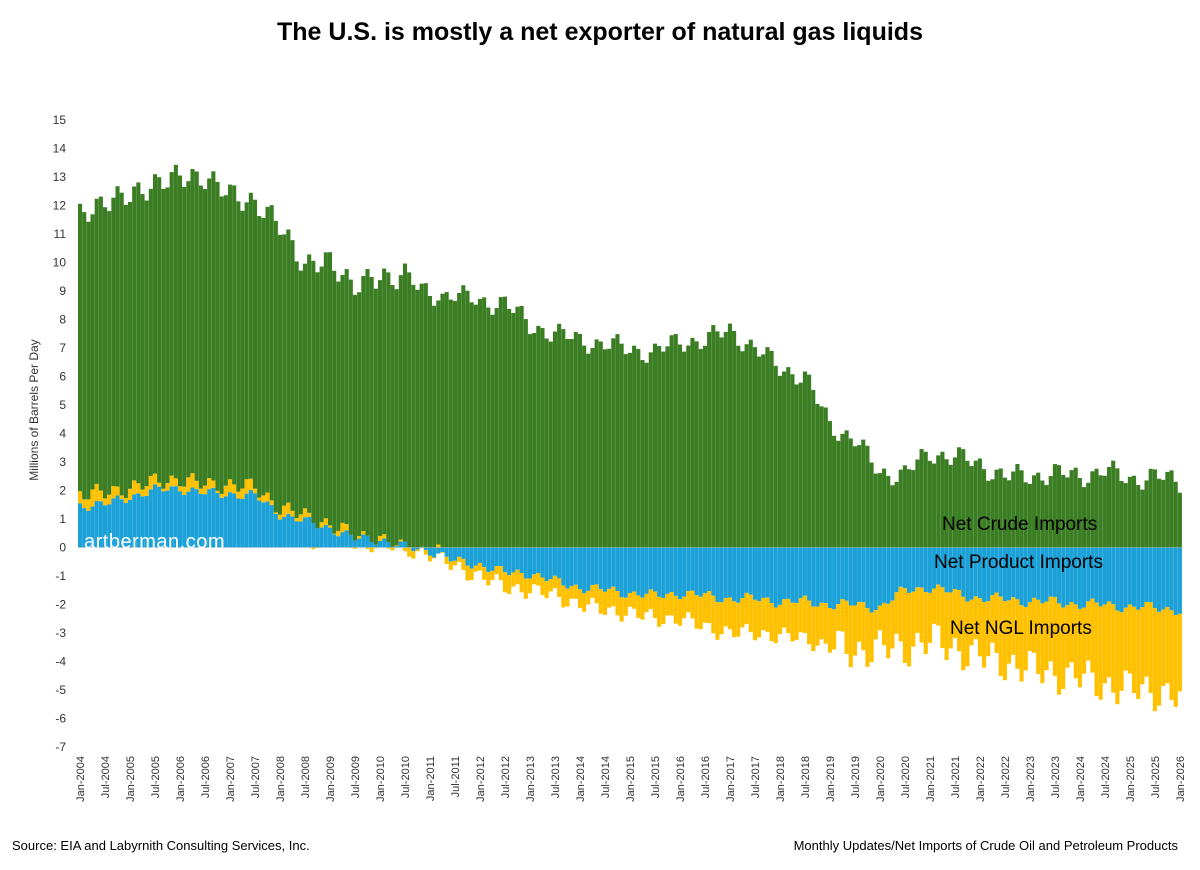 This screenshot has height=870, width=1200. What do you see at coordinates (731, 779) in the screenshot?
I see `x-tick-label: Jan-2017` at bounding box center [731, 779].